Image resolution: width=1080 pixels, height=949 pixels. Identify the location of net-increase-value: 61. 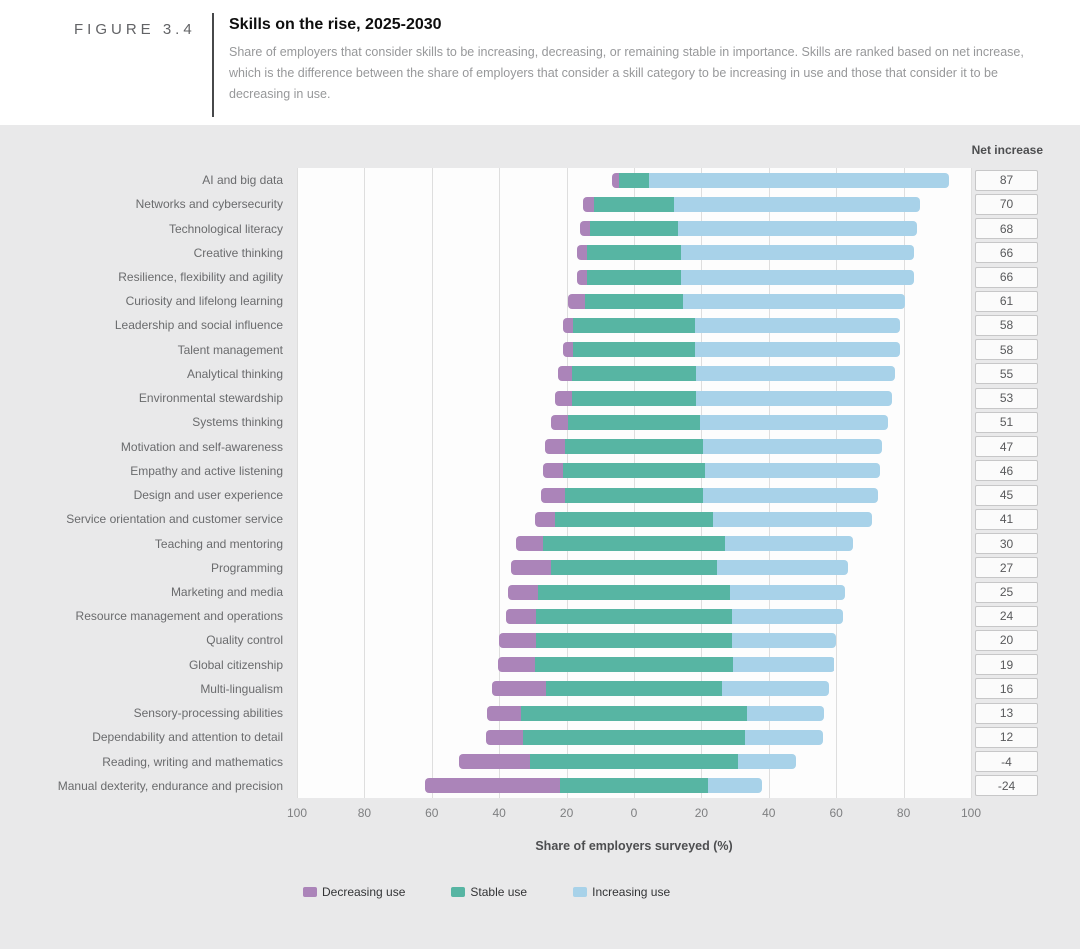
(1006, 301).